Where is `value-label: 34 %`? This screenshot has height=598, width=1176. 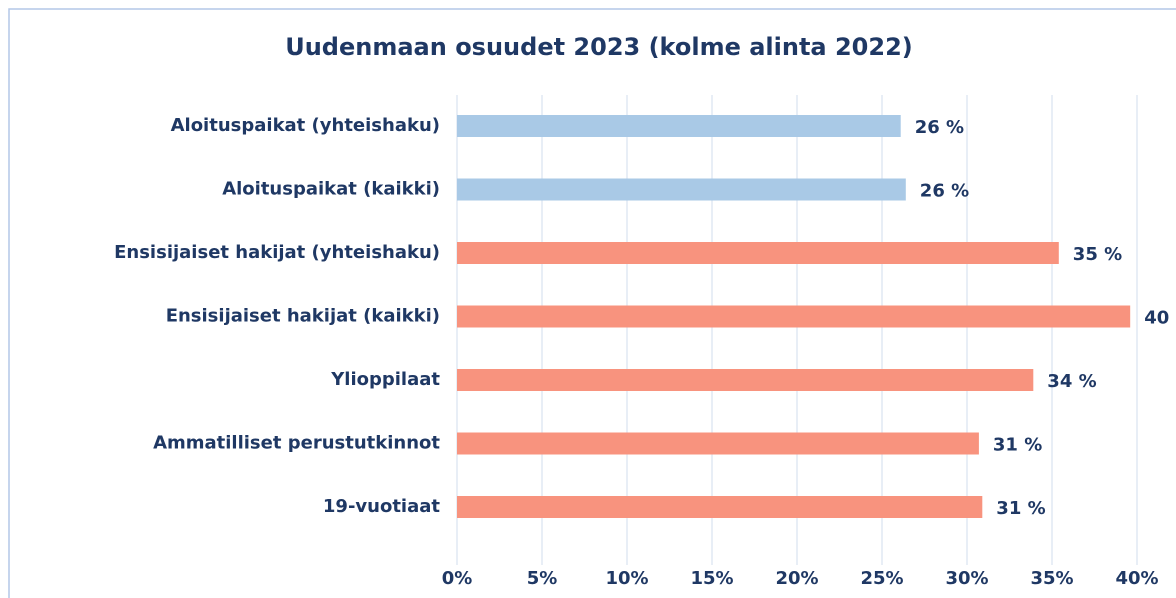 value-label: 34 % is located at coordinates (1071, 381).